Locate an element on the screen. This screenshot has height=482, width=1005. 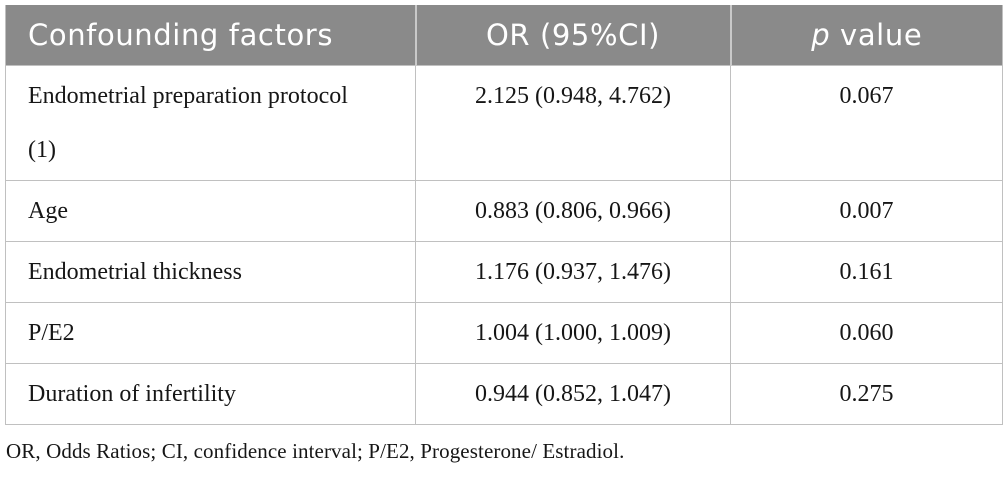
table-header-row: Confounding factors OR (95%CI) p value is located at coordinates (504, 35).